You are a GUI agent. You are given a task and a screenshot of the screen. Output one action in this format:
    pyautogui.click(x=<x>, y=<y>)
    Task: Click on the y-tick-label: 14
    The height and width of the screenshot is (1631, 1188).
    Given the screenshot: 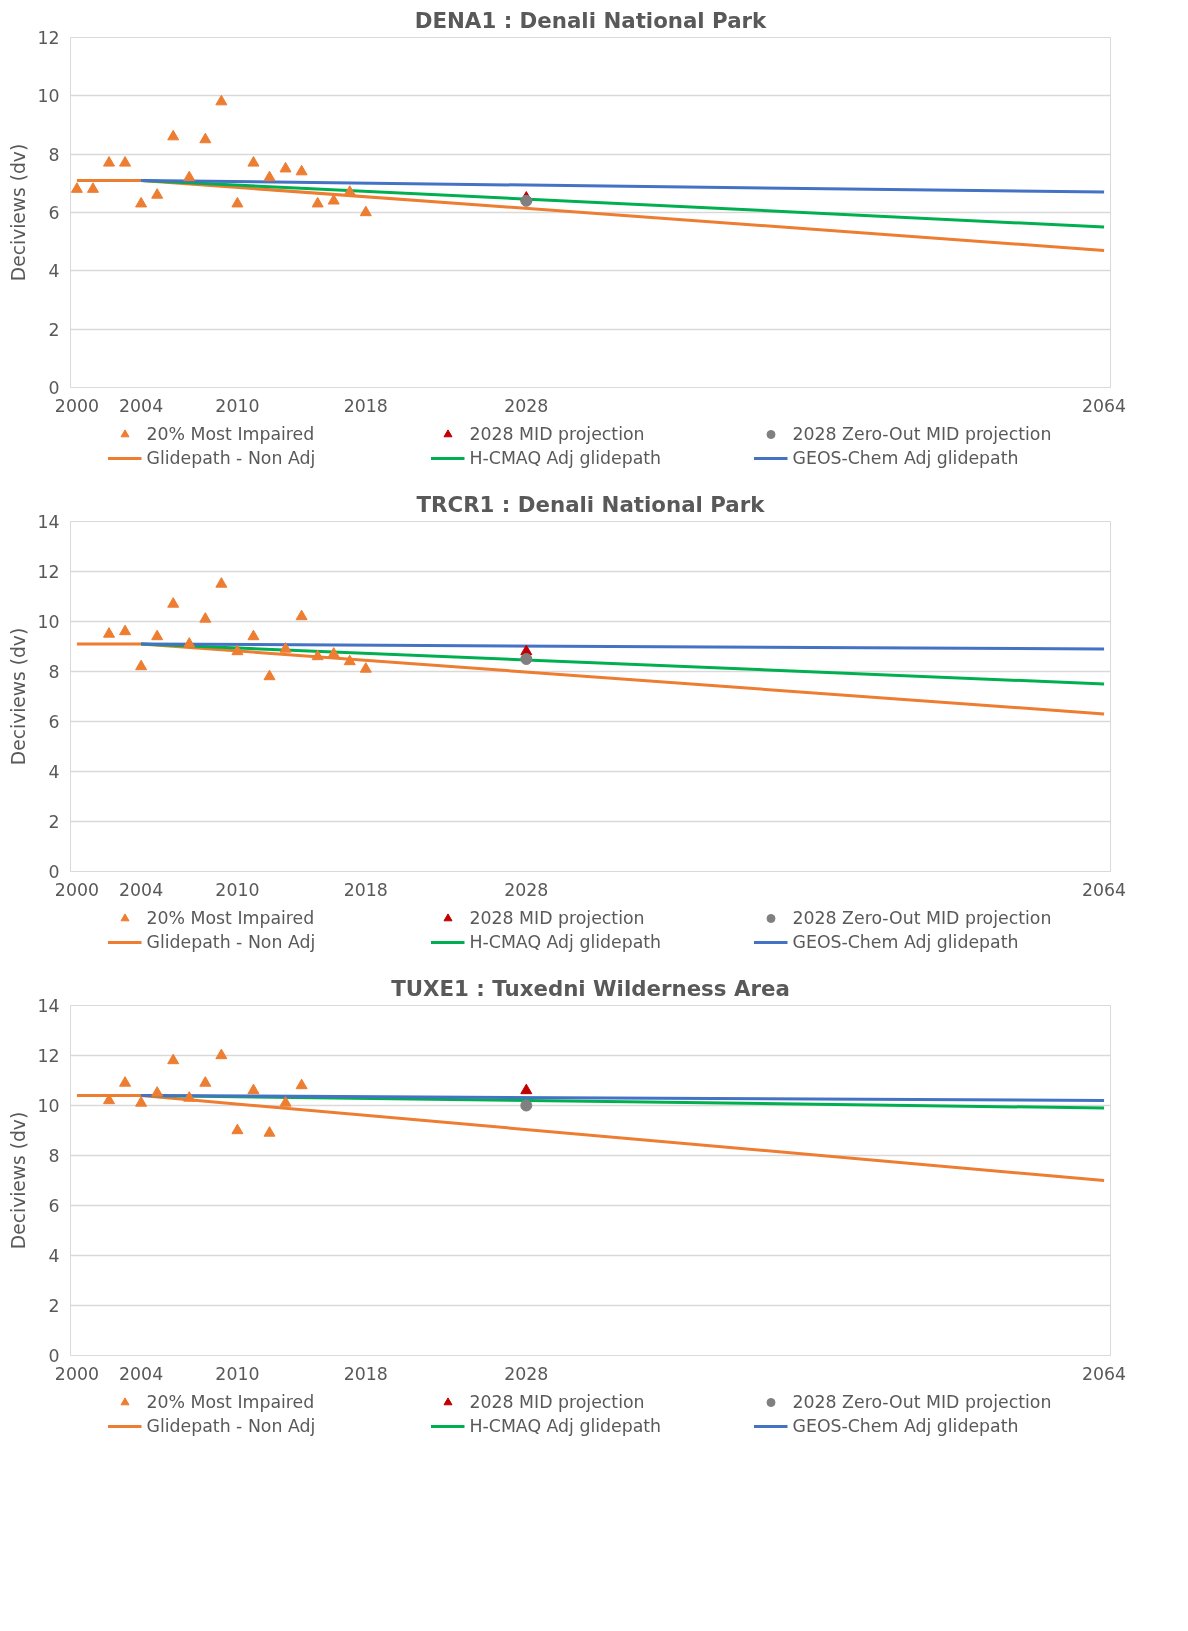 What is the action you would take?
    pyautogui.click(x=48, y=522)
    